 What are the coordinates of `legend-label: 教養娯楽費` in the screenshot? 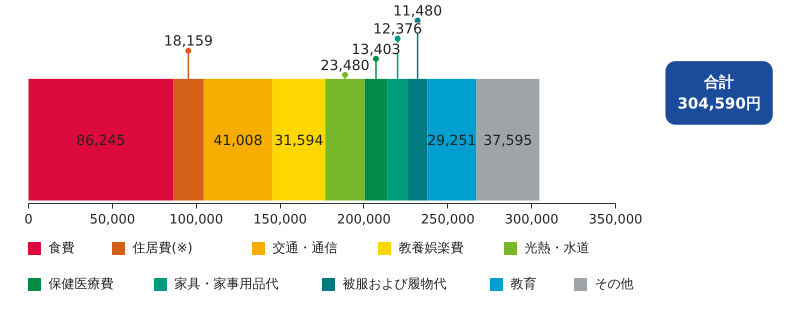 It's located at (431, 248).